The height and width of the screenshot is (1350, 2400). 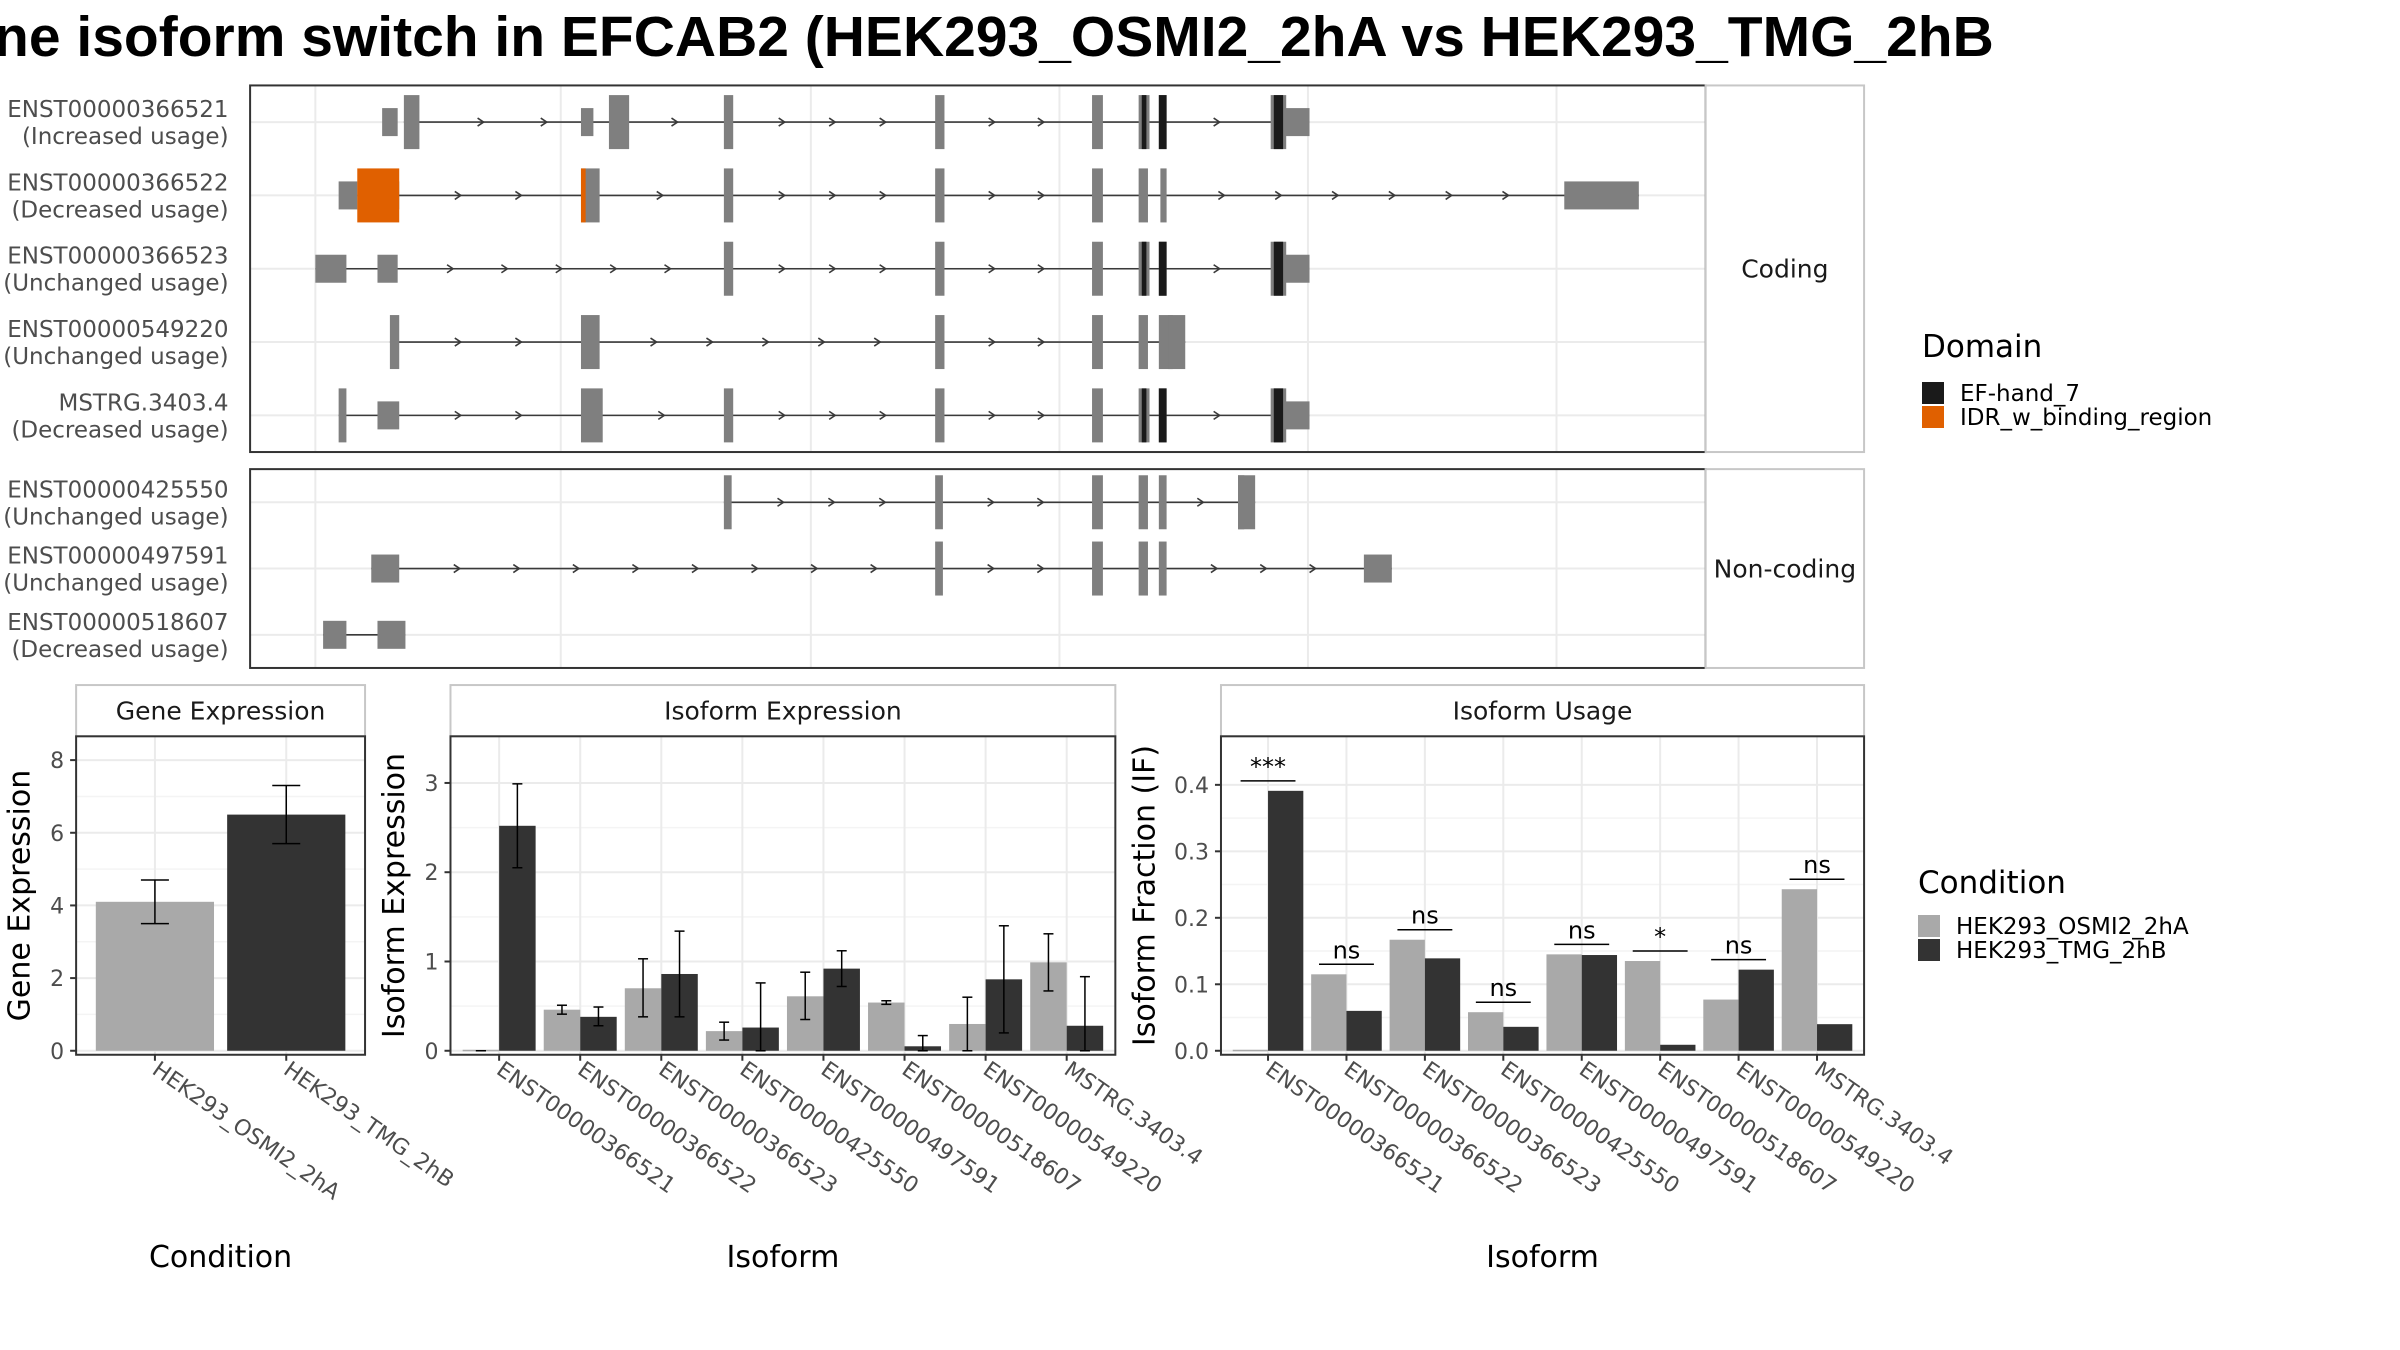 I want to click on transcript-id-label: ENST00000425550, so click(x=117, y=490).